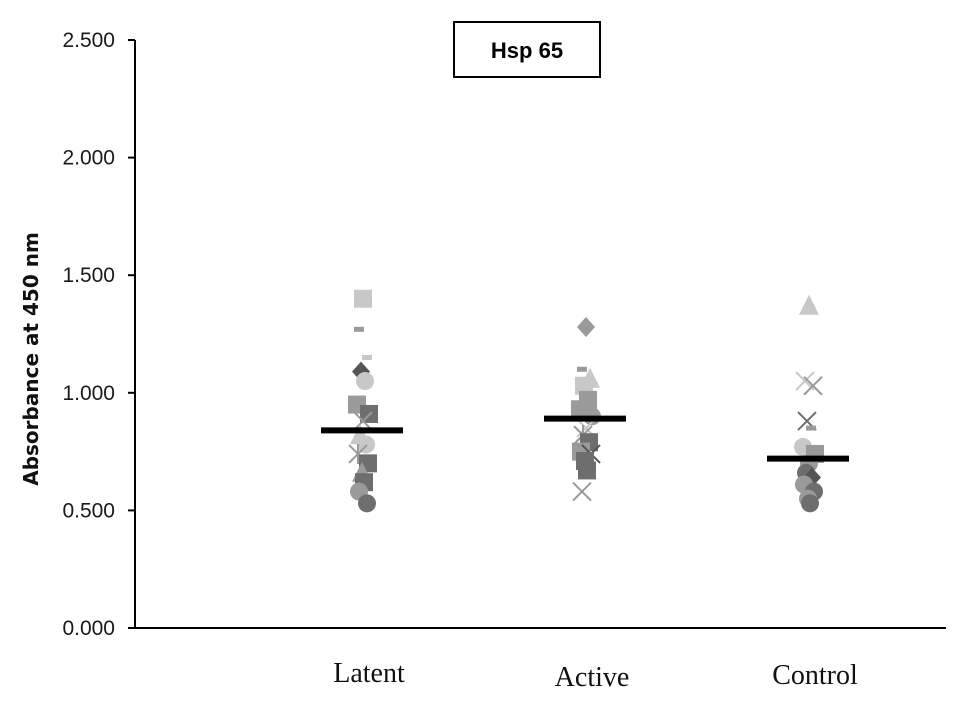 This screenshot has width=959, height=725. I want to click on x-tick-label: Active, so click(592, 677).